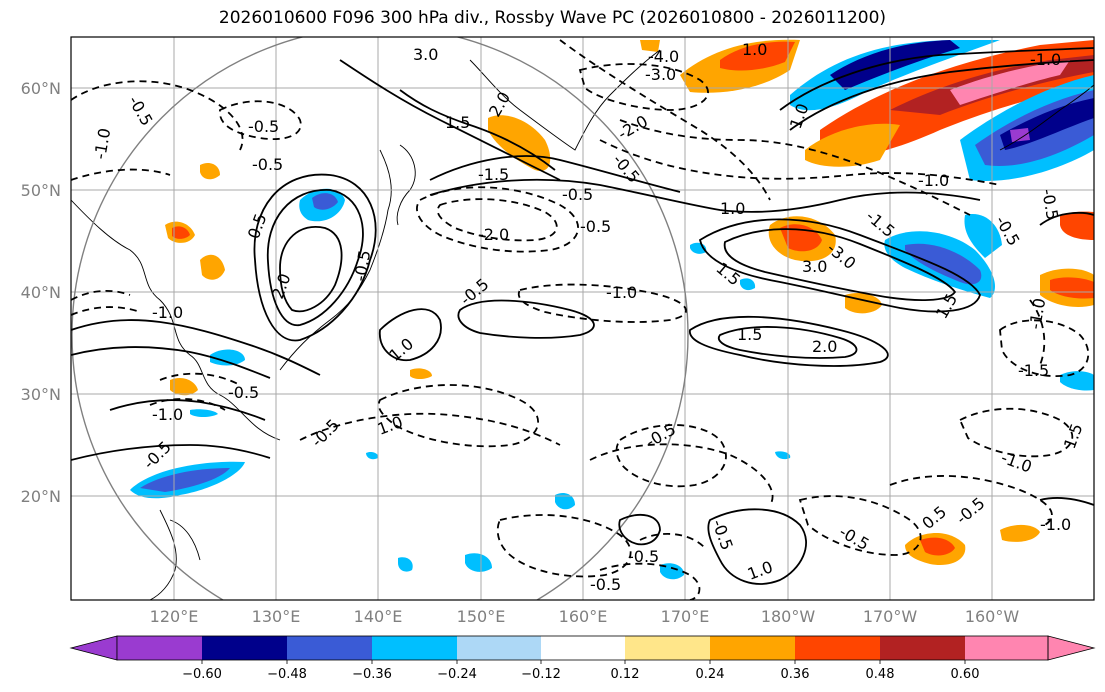 This screenshot has width=1105, height=692. I want to click on lon-tick-label: 140°E, so click(378, 616).